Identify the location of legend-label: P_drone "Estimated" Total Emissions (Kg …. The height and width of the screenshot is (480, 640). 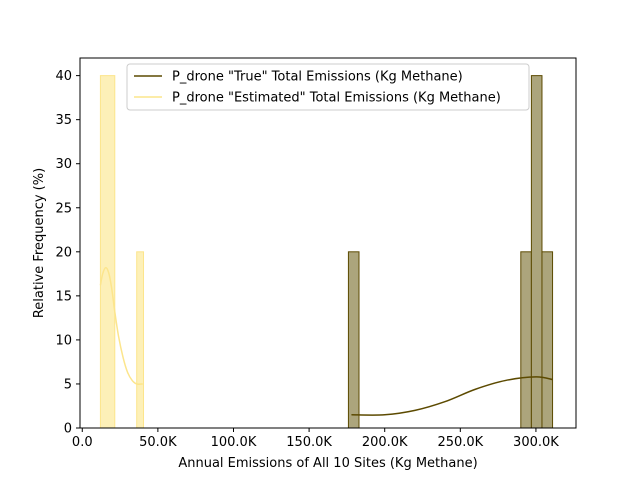
(336, 98).